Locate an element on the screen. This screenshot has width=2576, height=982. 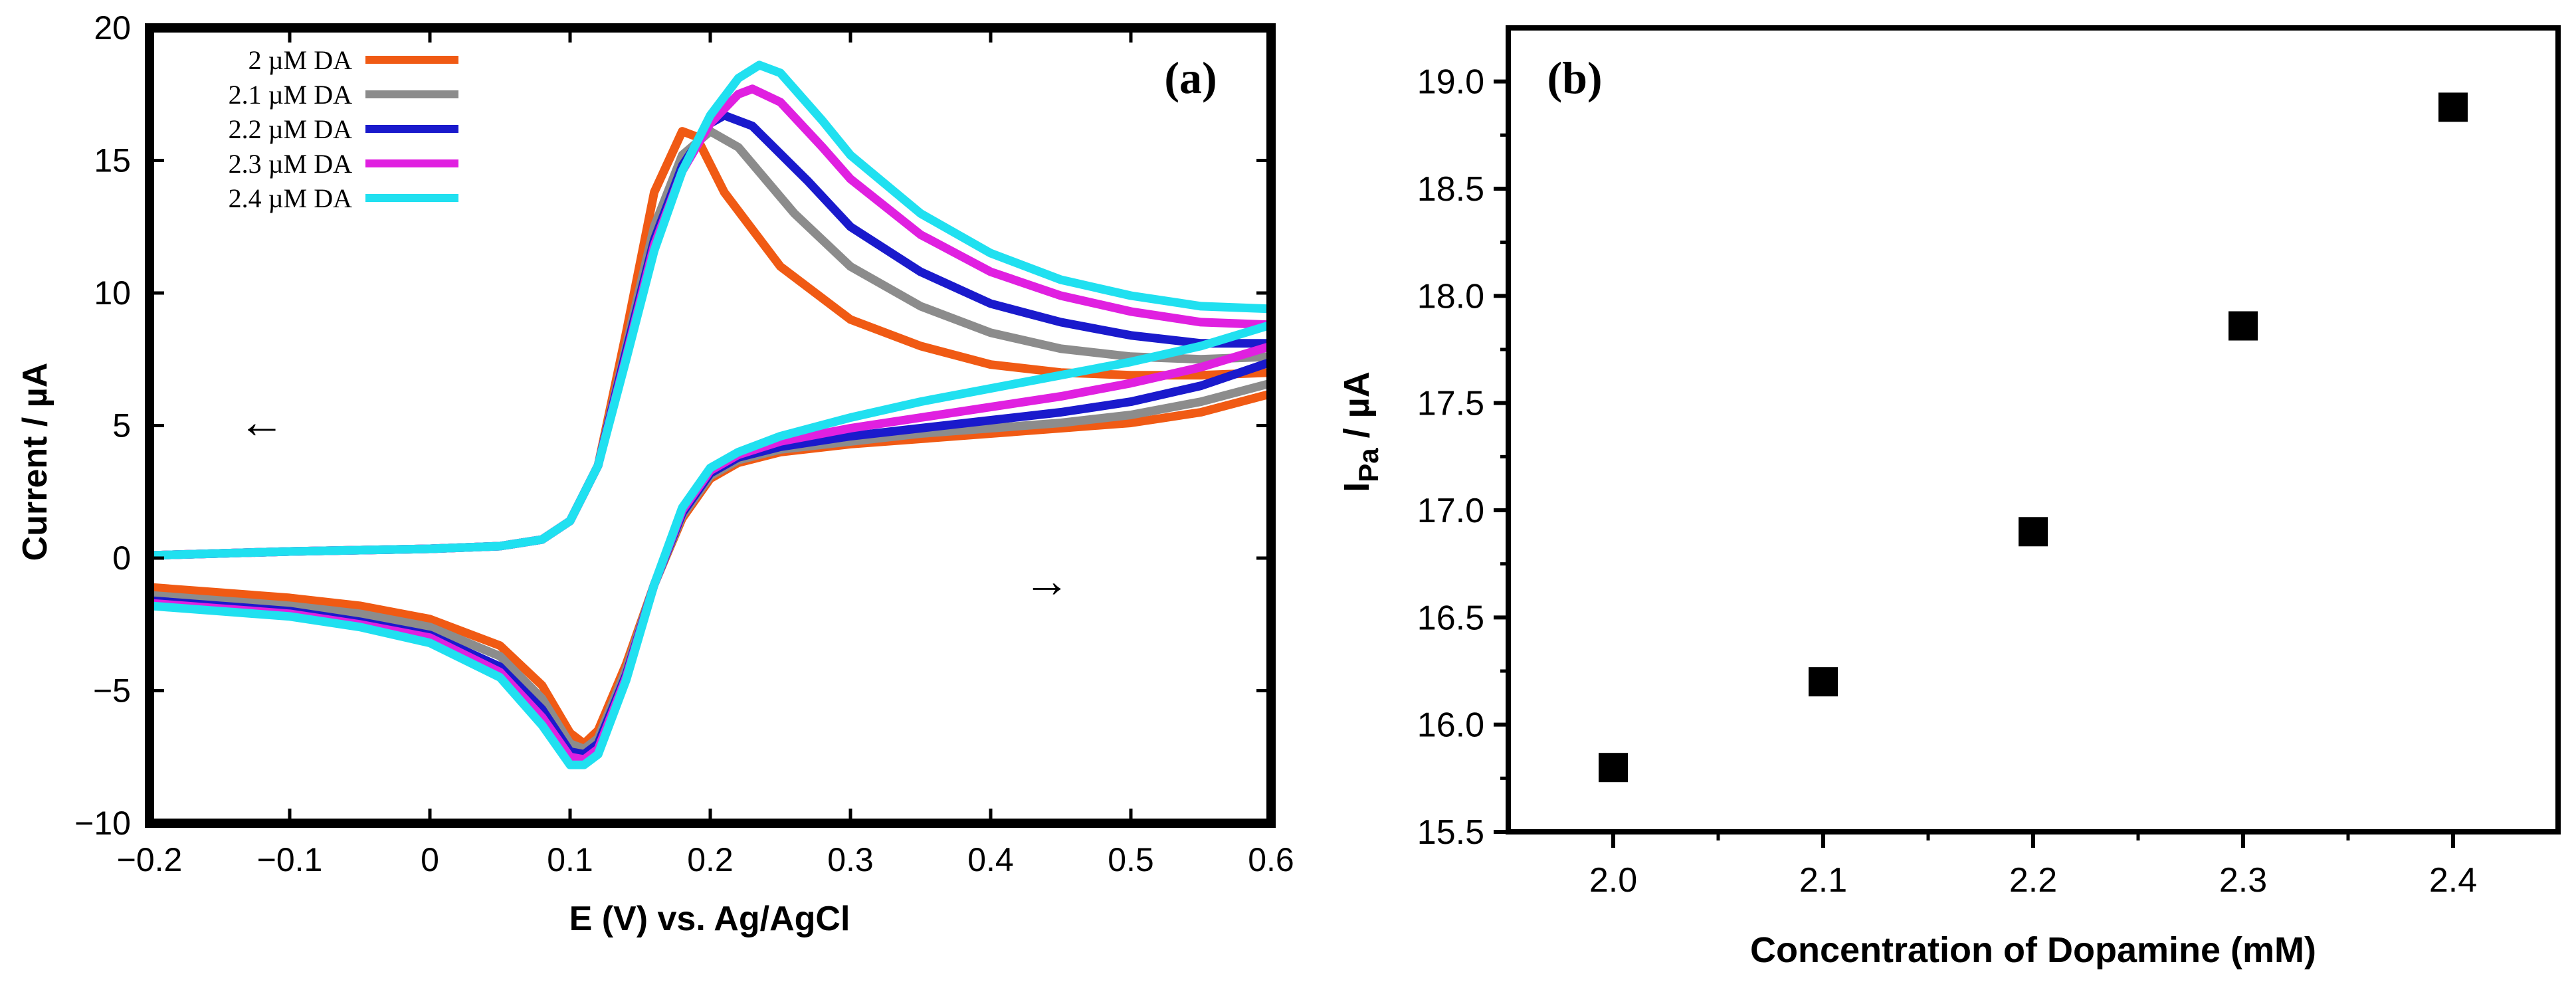
y-axis-title: IPa / µA is located at coordinates (1361, 431).